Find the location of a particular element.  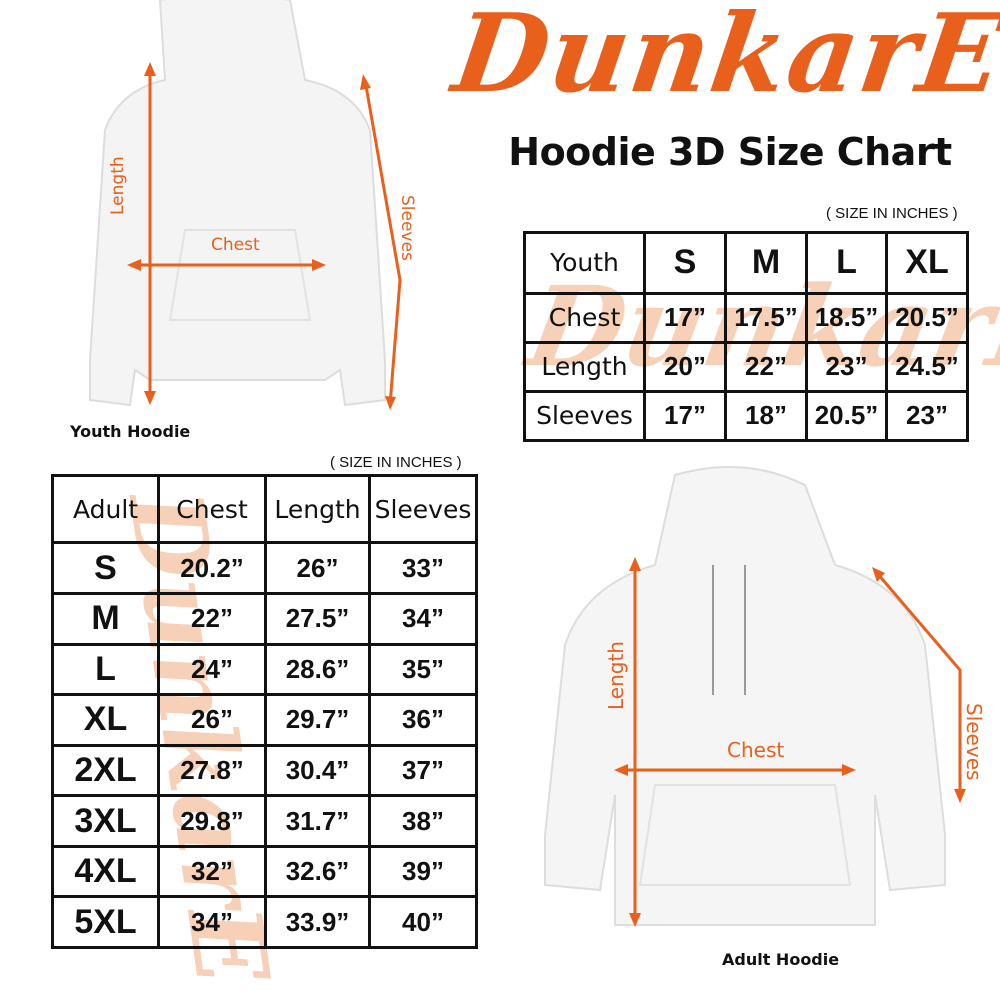

table-row: M 22” 27.5” 34” is located at coordinates (264, 618).